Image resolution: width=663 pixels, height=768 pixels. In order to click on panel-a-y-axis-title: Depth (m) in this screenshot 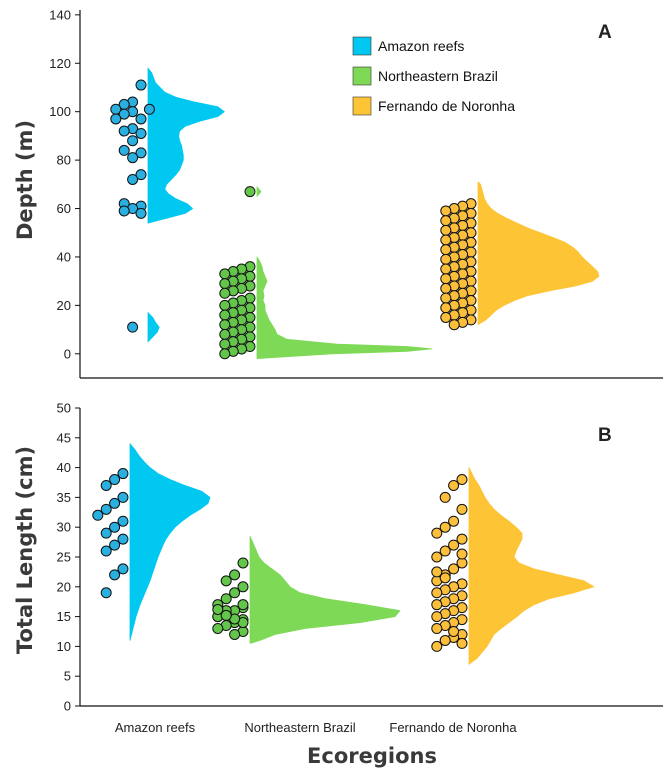, I will do `click(25, 180)`.